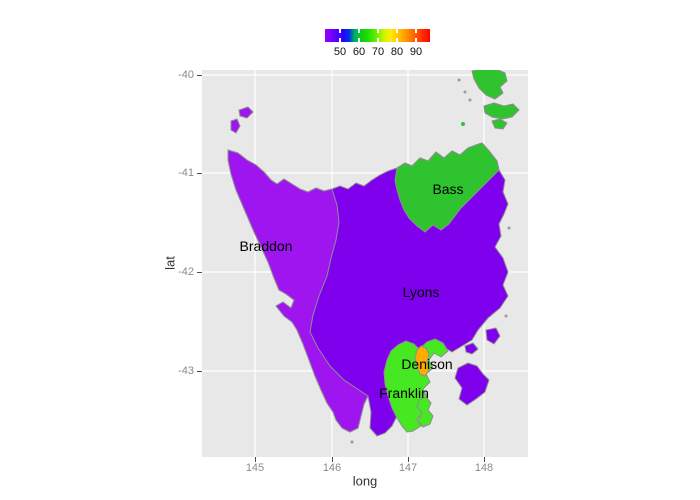  Describe the element at coordinates (332, 468) in the screenshot. I see `x-tick-label: 146` at that location.